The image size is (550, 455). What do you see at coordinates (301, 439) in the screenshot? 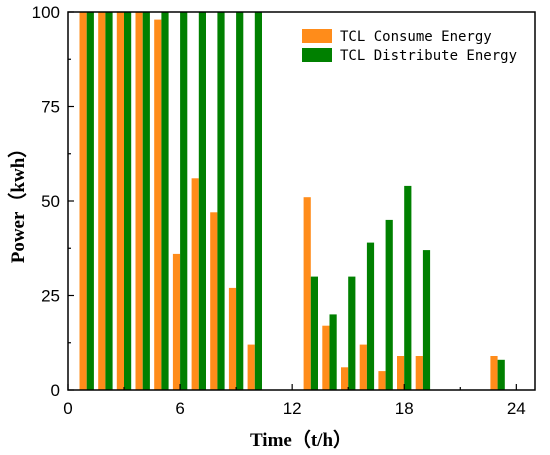
I see `x-axis-title: Time（t/h）` at bounding box center [301, 439].